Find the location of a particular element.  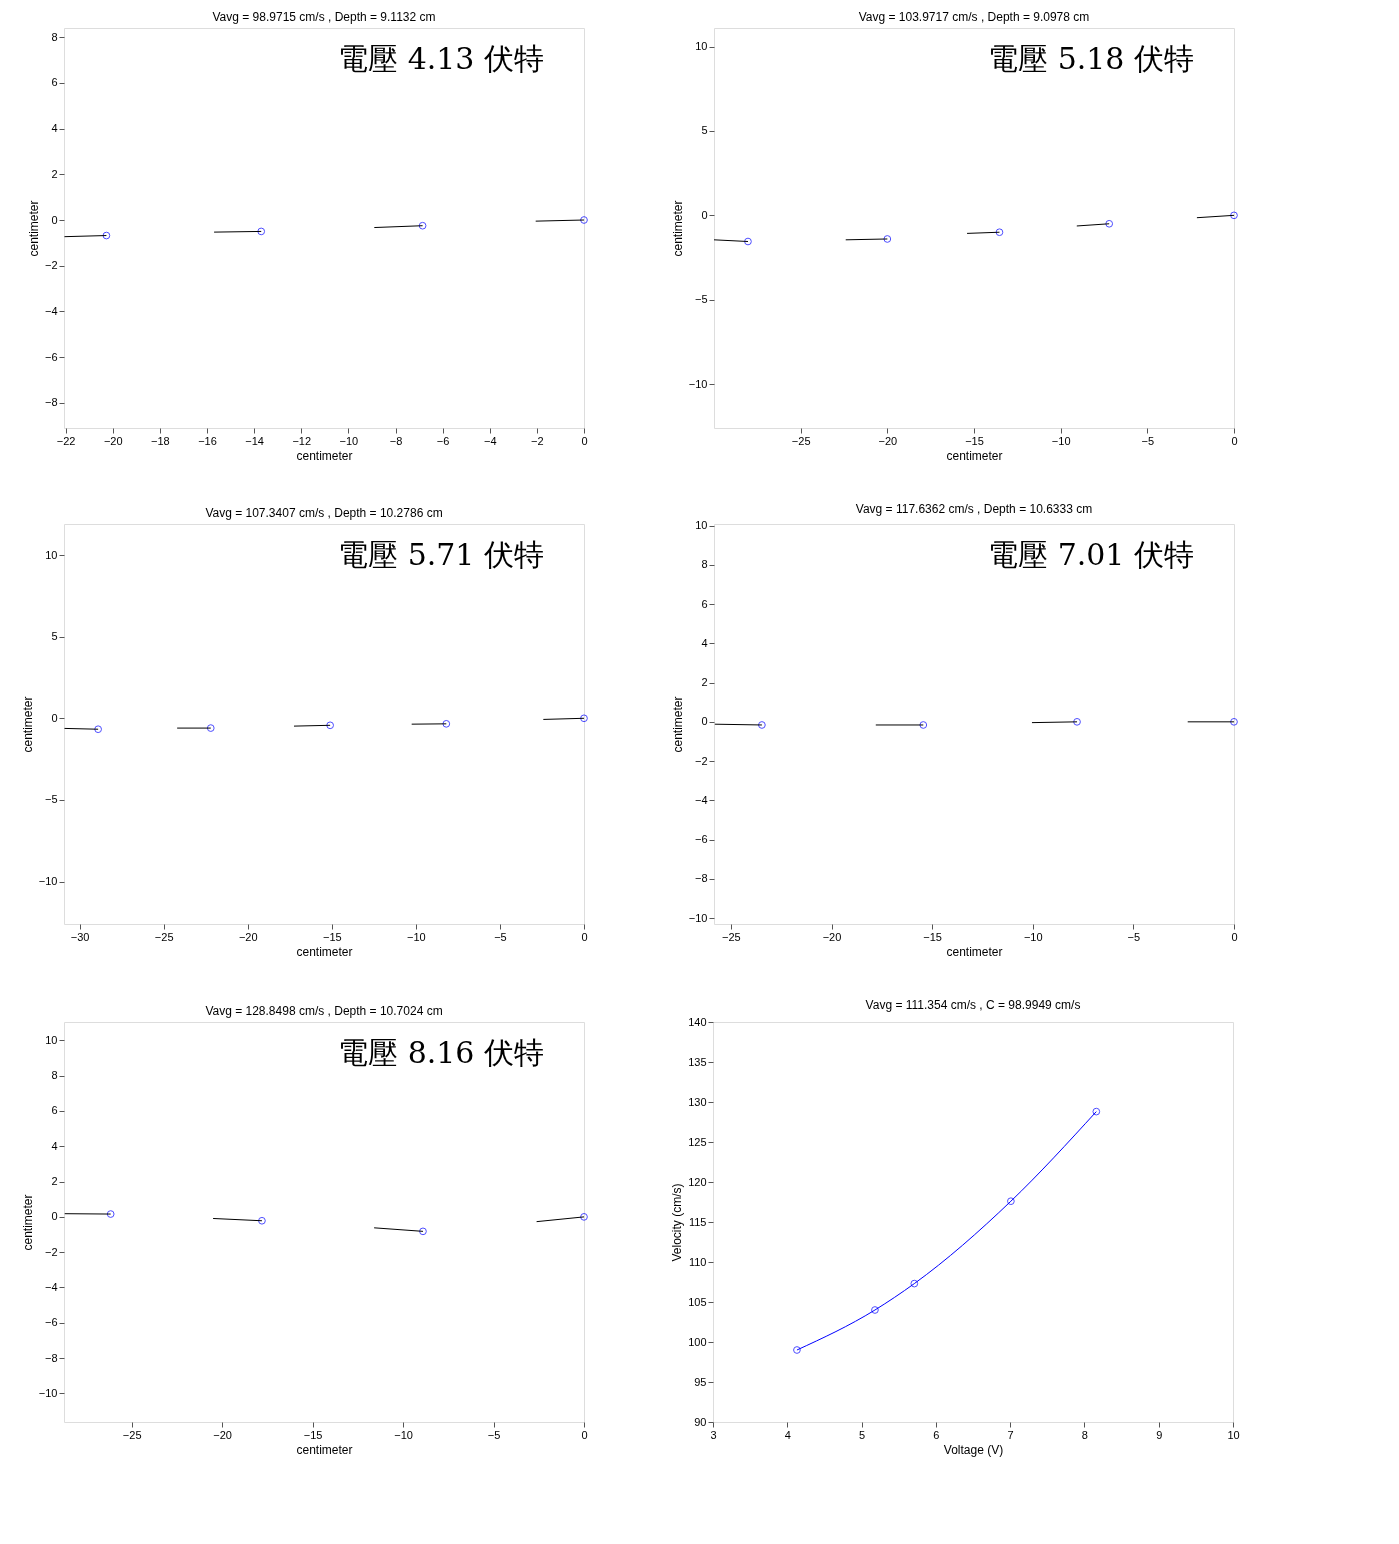

x-tick-label: 3 is located at coordinates (713, 1434).